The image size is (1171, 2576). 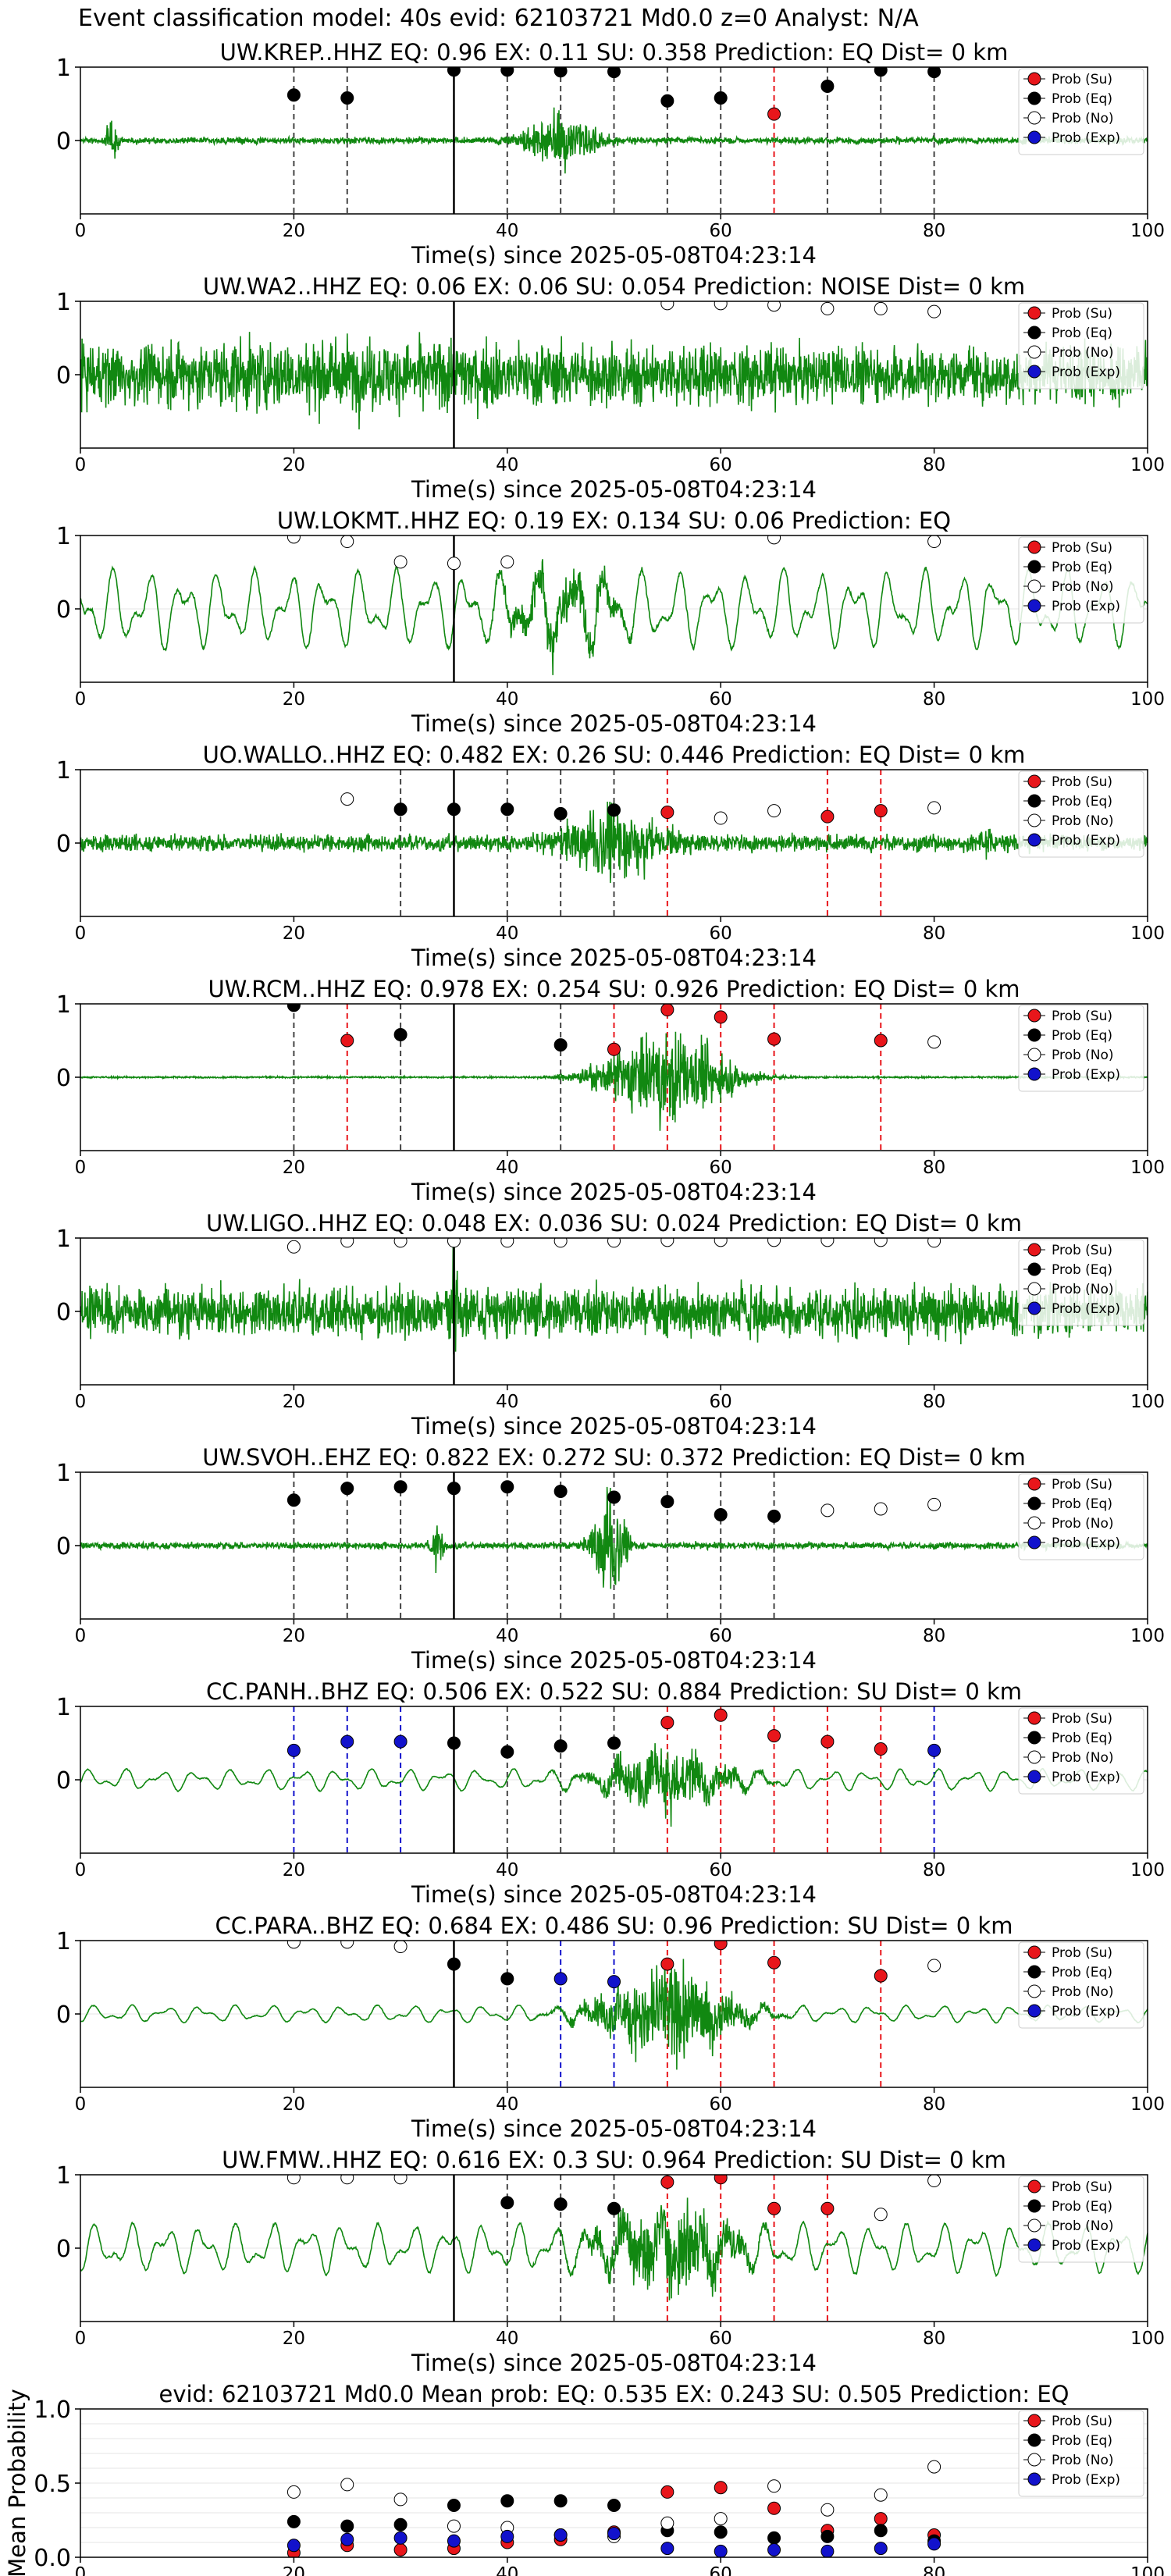 I want to click on x-axis-label: Time(s) since 2025-05-08T04:23:14, so click(x=614, y=255).